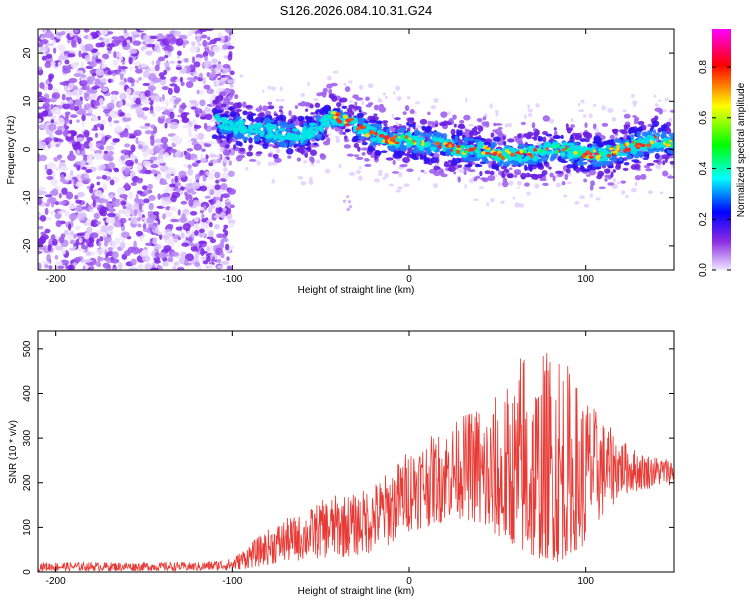  What do you see at coordinates (27, 197) in the screenshot?
I see `spectrogram-ytick-label: -10` at bounding box center [27, 197].